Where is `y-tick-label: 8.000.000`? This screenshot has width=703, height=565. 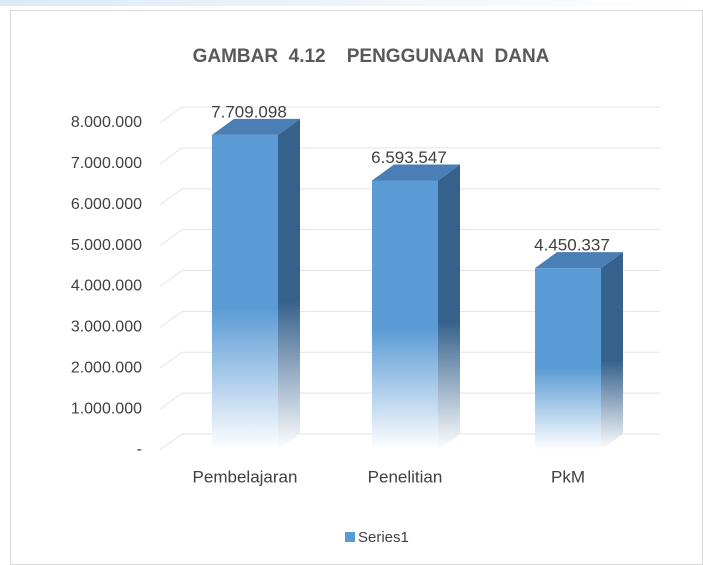
y-tick-label: 8.000.000 is located at coordinates (106, 122).